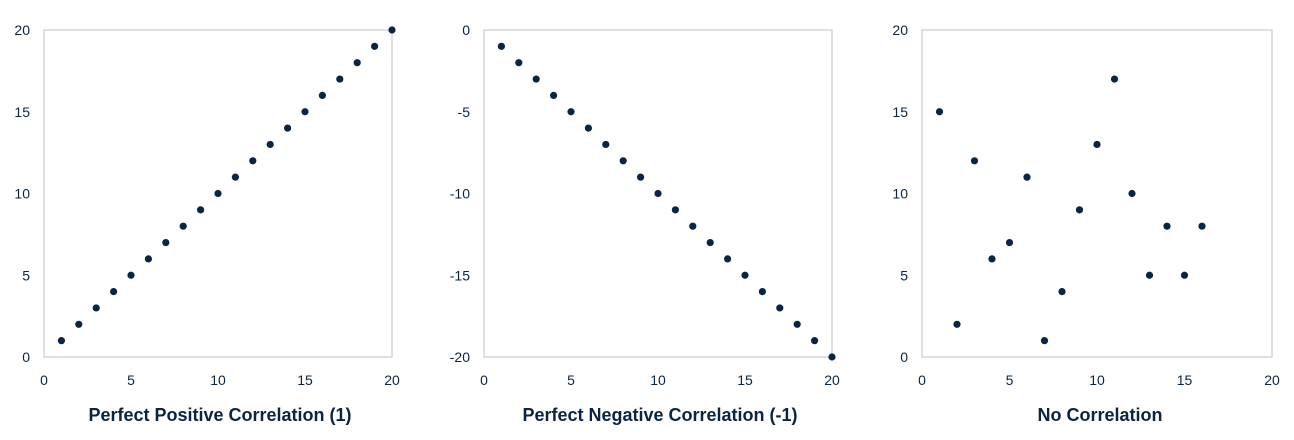 This screenshot has width=1294, height=440. I want to click on y-tick-label: -10, so click(460, 194).